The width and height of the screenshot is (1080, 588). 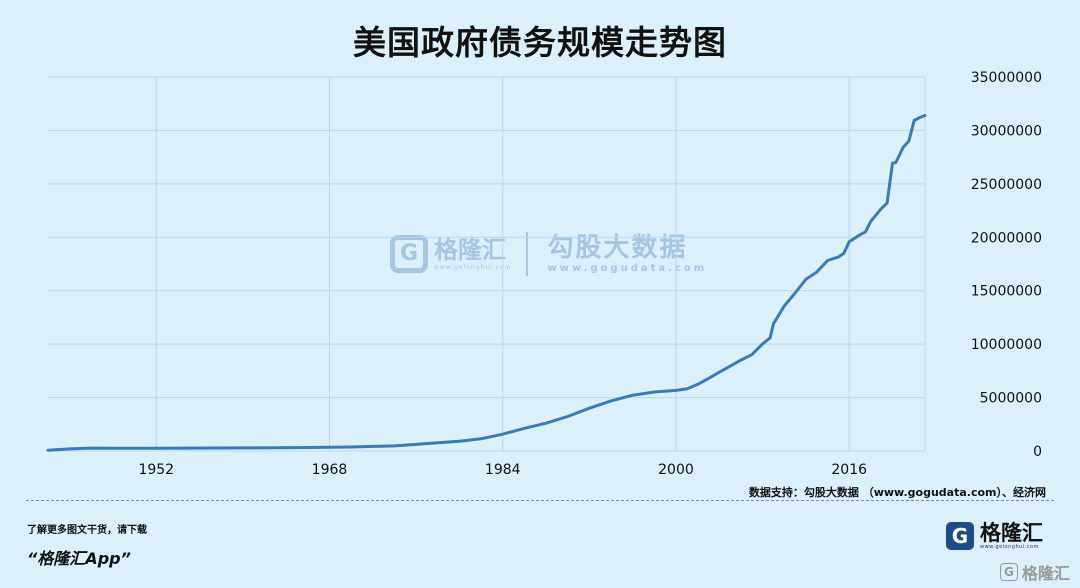 I want to click on corner-watermark-icon: G, so click(x=1008, y=572).